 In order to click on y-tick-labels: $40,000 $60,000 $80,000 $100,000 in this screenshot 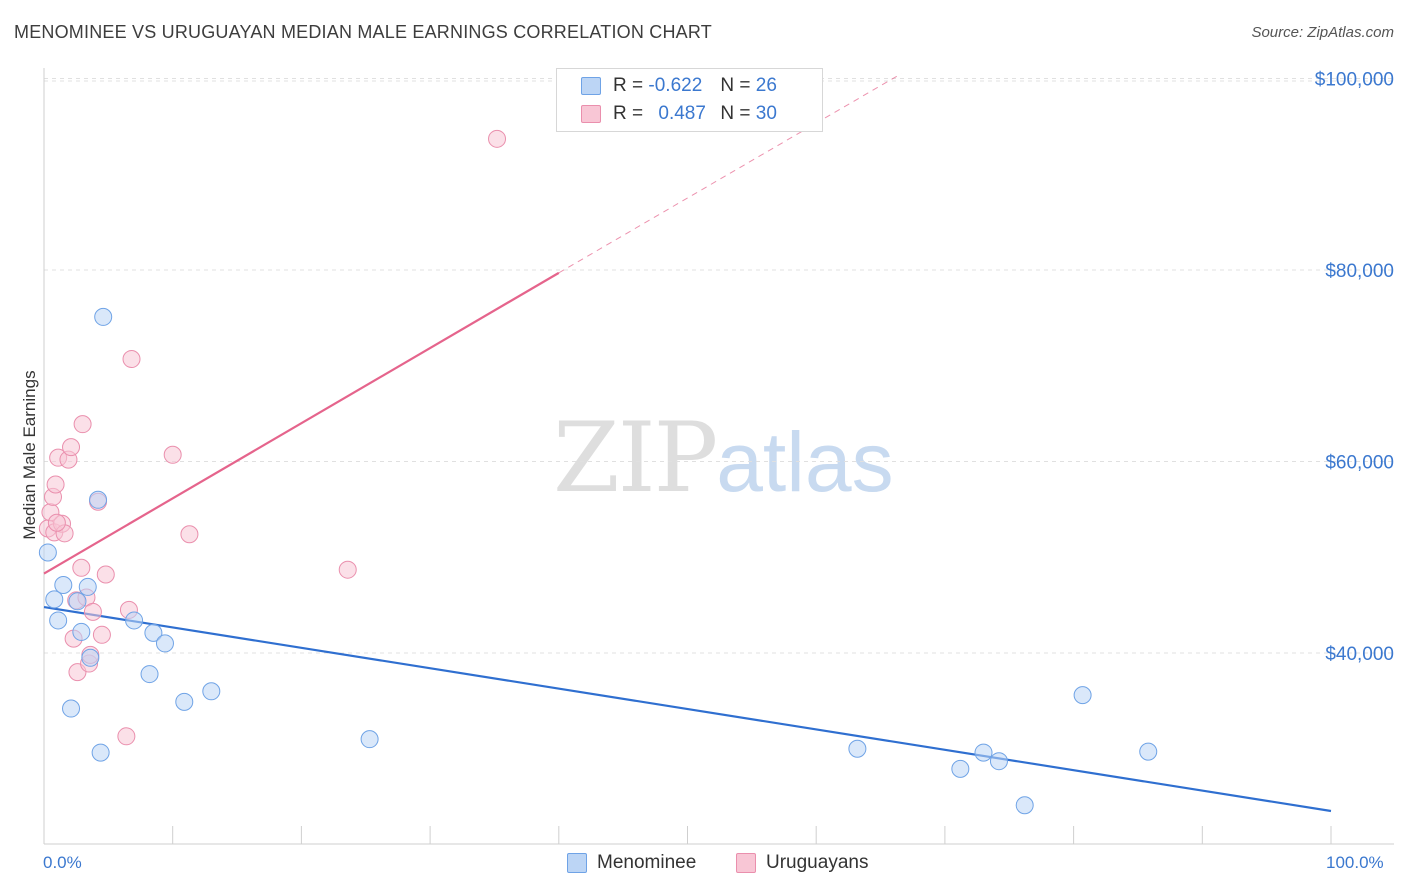, I will do `click(1354, 368)`.